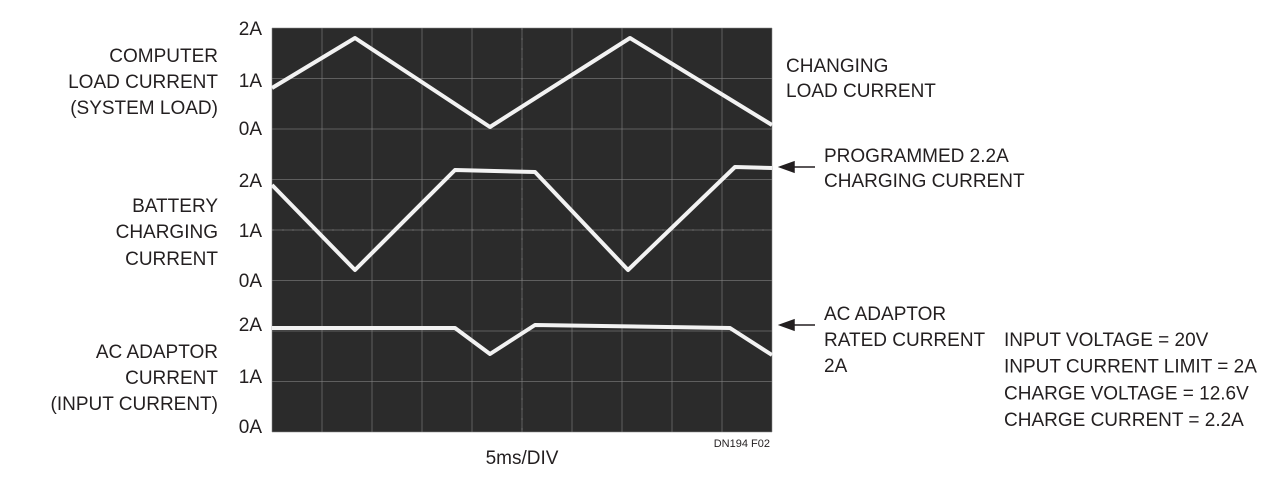 The height and width of the screenshot is (479, 1284). What do you see at coordinates (1130, 367) in the screenshot?
I see `condition: INPUT CURRENT LIMIT = 2A` at bounding box center [1130, 367].